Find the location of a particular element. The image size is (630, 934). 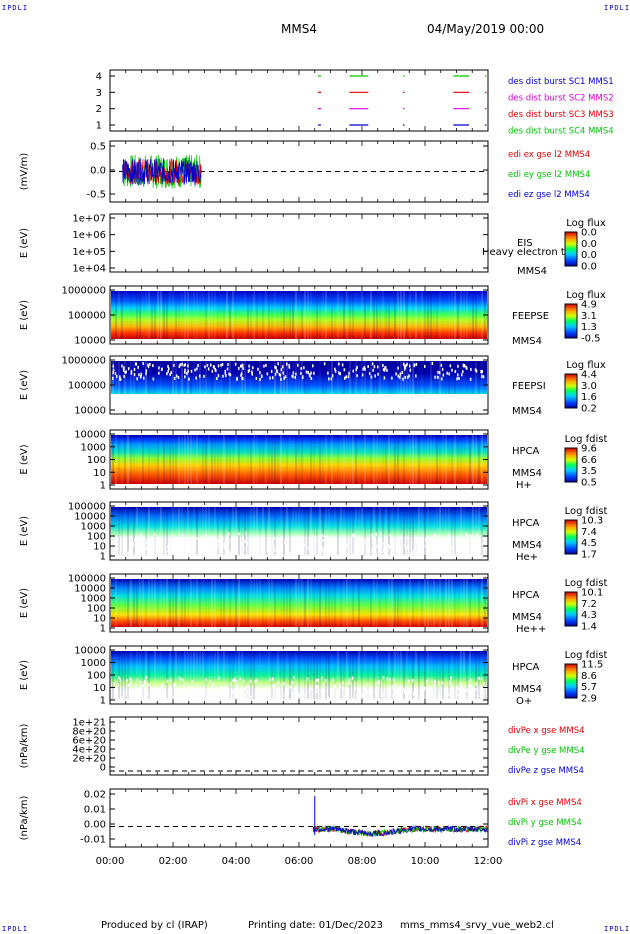

hpca-hepp-ylabel: E (eV) is located at coordinates (24, 603).